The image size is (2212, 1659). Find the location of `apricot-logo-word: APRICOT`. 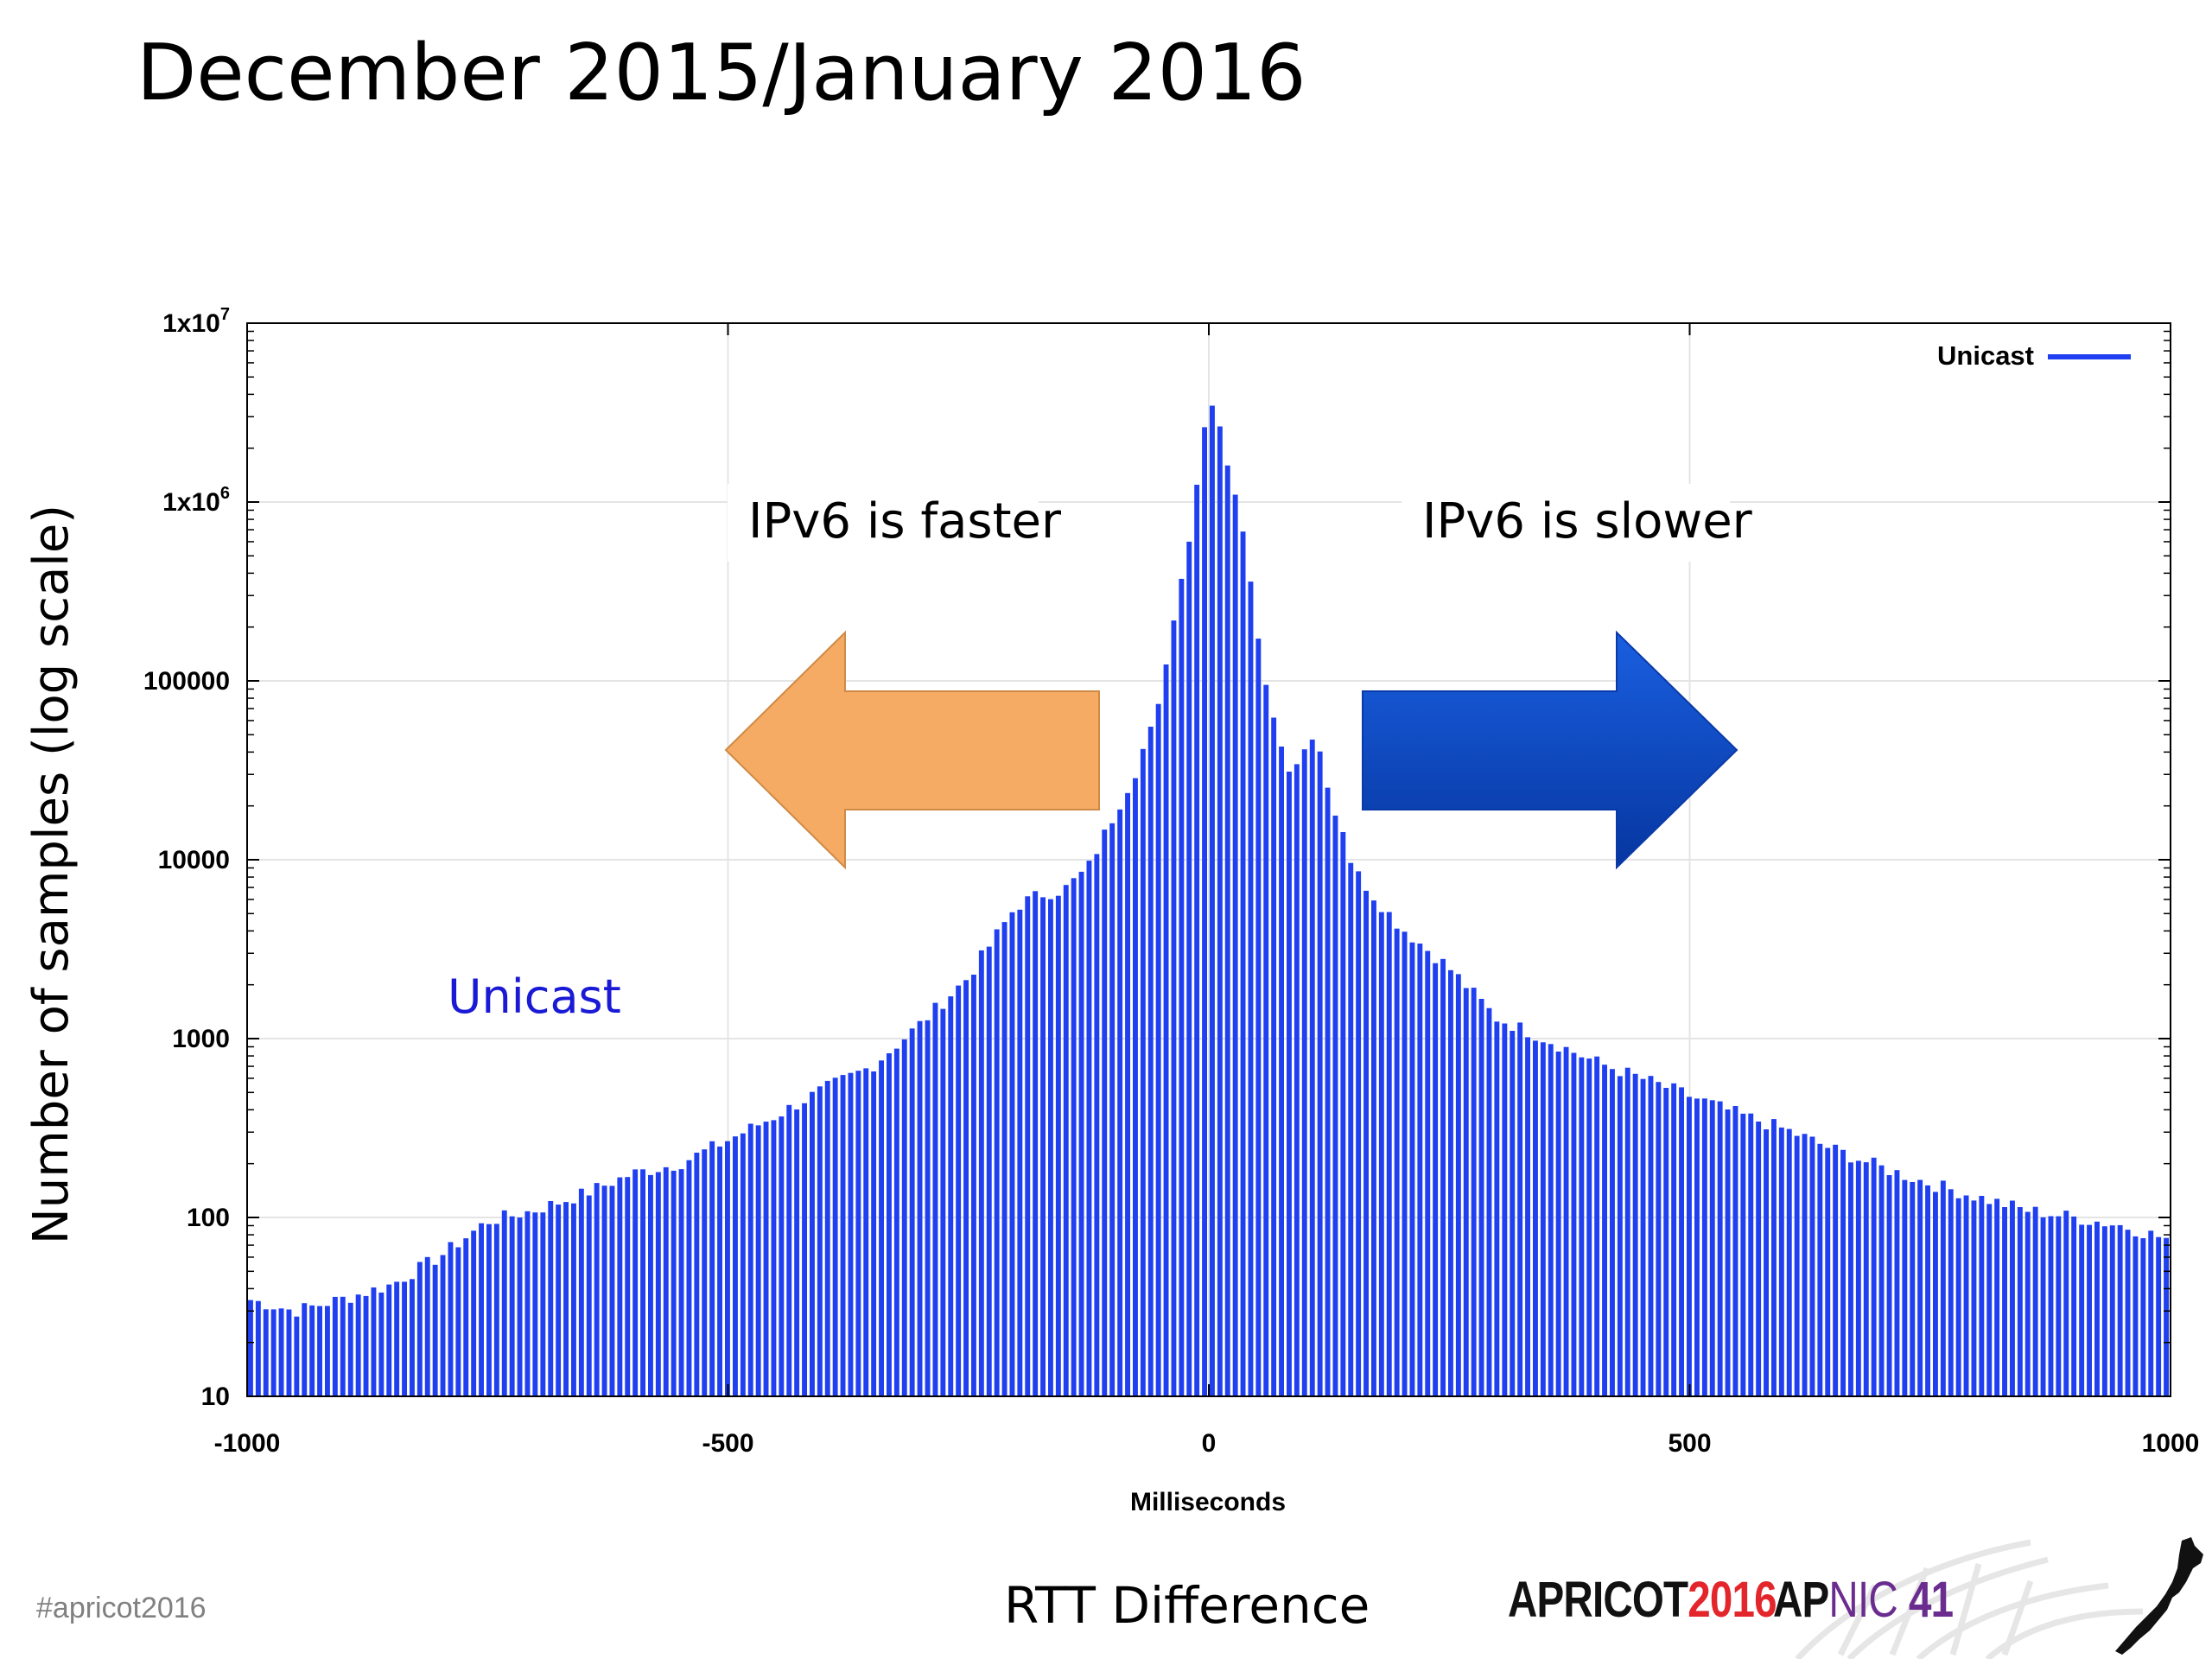

apricot-logo-word: APRICOT is located at coordinates (1598, 1600).